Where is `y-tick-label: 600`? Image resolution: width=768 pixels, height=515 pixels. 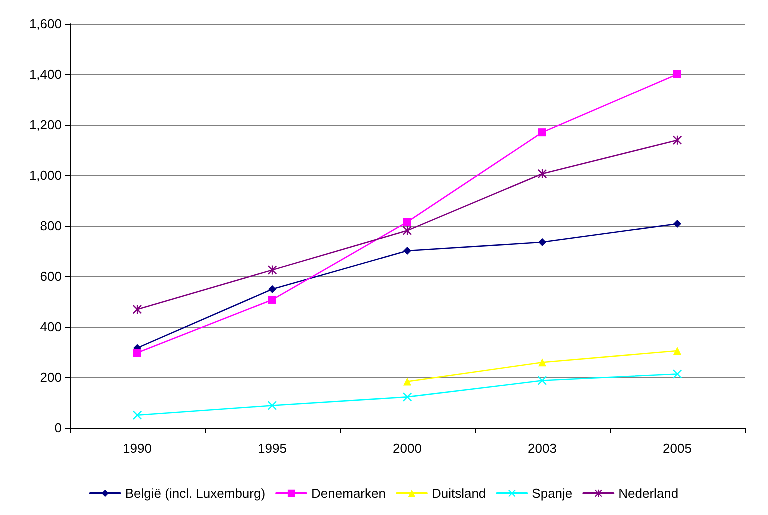 y-tick-label: 600 is located at coordinates (51, 276).